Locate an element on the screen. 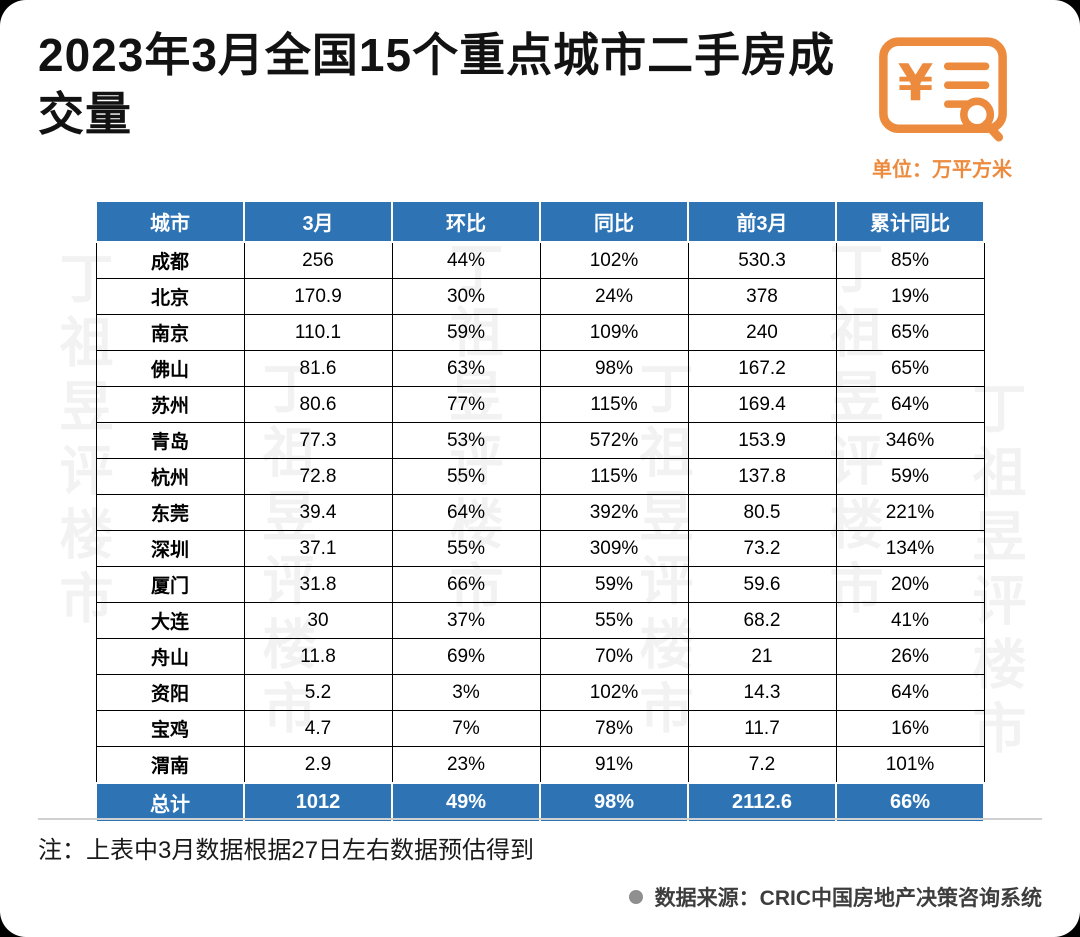 The width and height of the screenshot is (1080, 937). table-row: 南京 110.1 59% 109% 240 65% is located at coordinates (540, 332).